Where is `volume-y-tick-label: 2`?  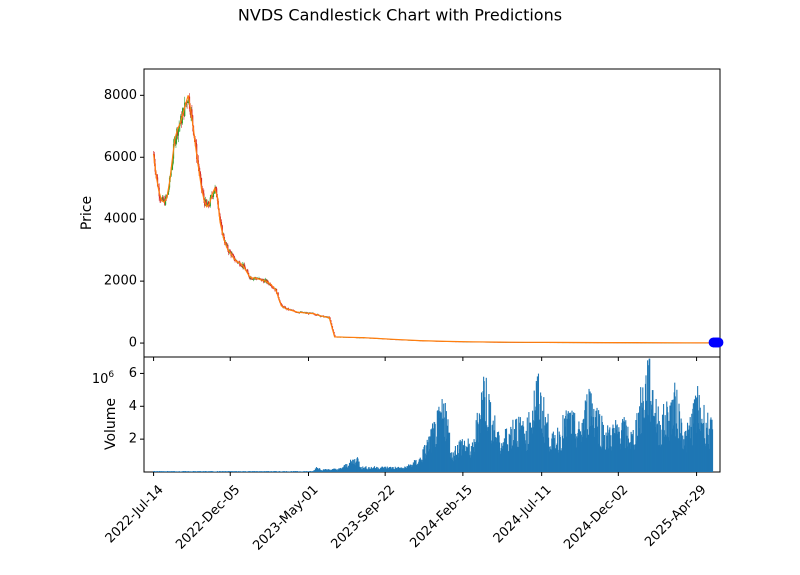 volume-y-tick-label: 2 is located at coordinates (133, 439).